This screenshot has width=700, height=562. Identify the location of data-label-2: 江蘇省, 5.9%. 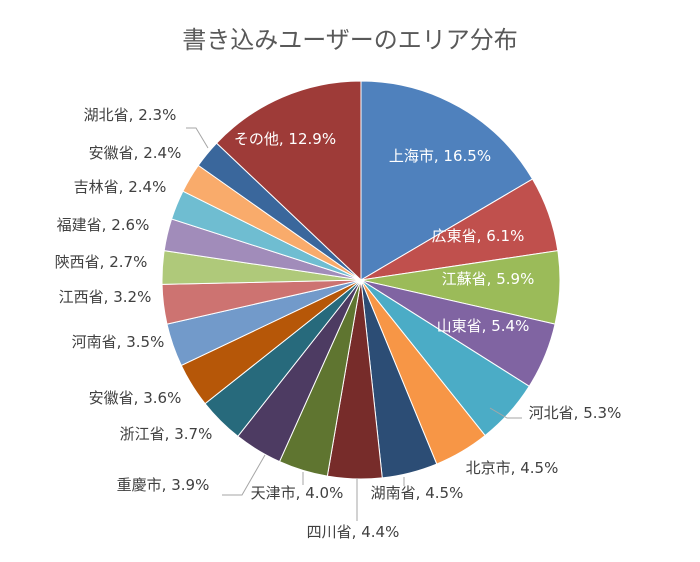
(488, 279).